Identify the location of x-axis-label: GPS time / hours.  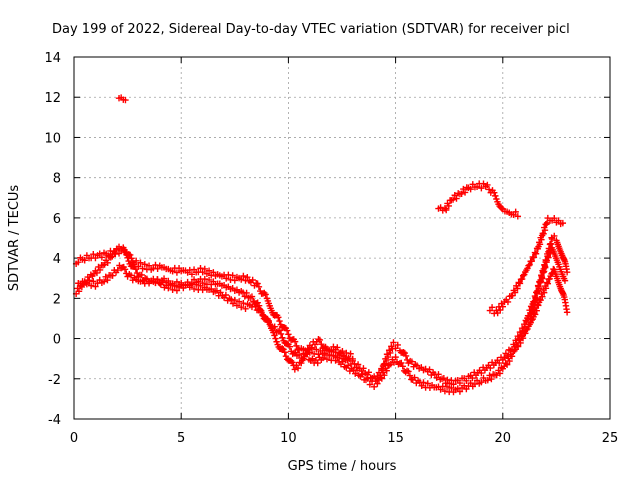
(342, 466).